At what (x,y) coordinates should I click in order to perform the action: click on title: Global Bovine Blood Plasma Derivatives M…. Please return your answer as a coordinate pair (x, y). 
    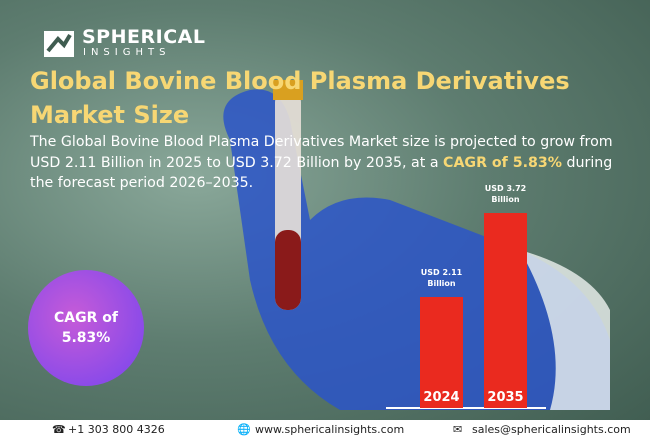
    Looking at the image, I should click on (300, 98).